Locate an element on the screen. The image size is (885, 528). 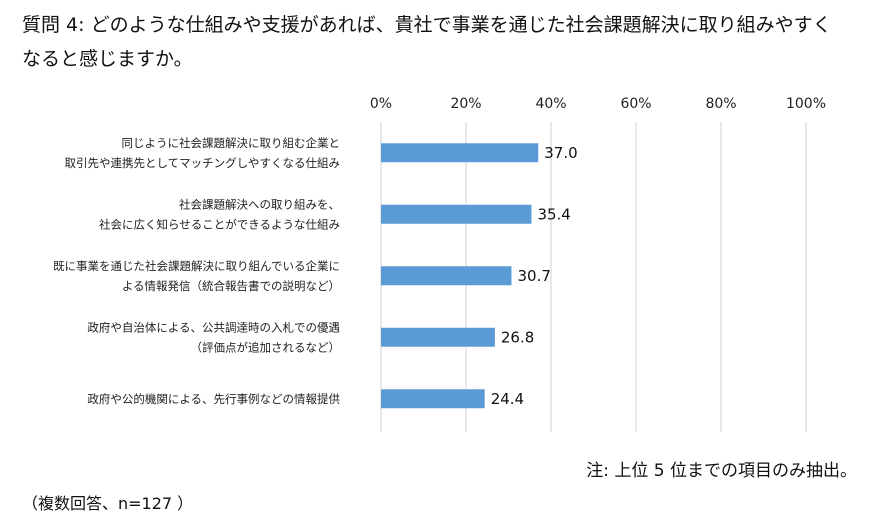
value-label: 30.7 is located at coordinates (533, 276).